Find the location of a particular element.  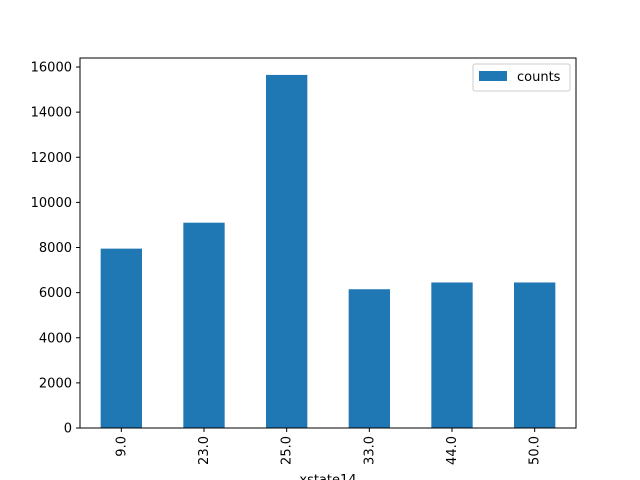

y-tick-label: 8000 is located at coordinates (55, 248).